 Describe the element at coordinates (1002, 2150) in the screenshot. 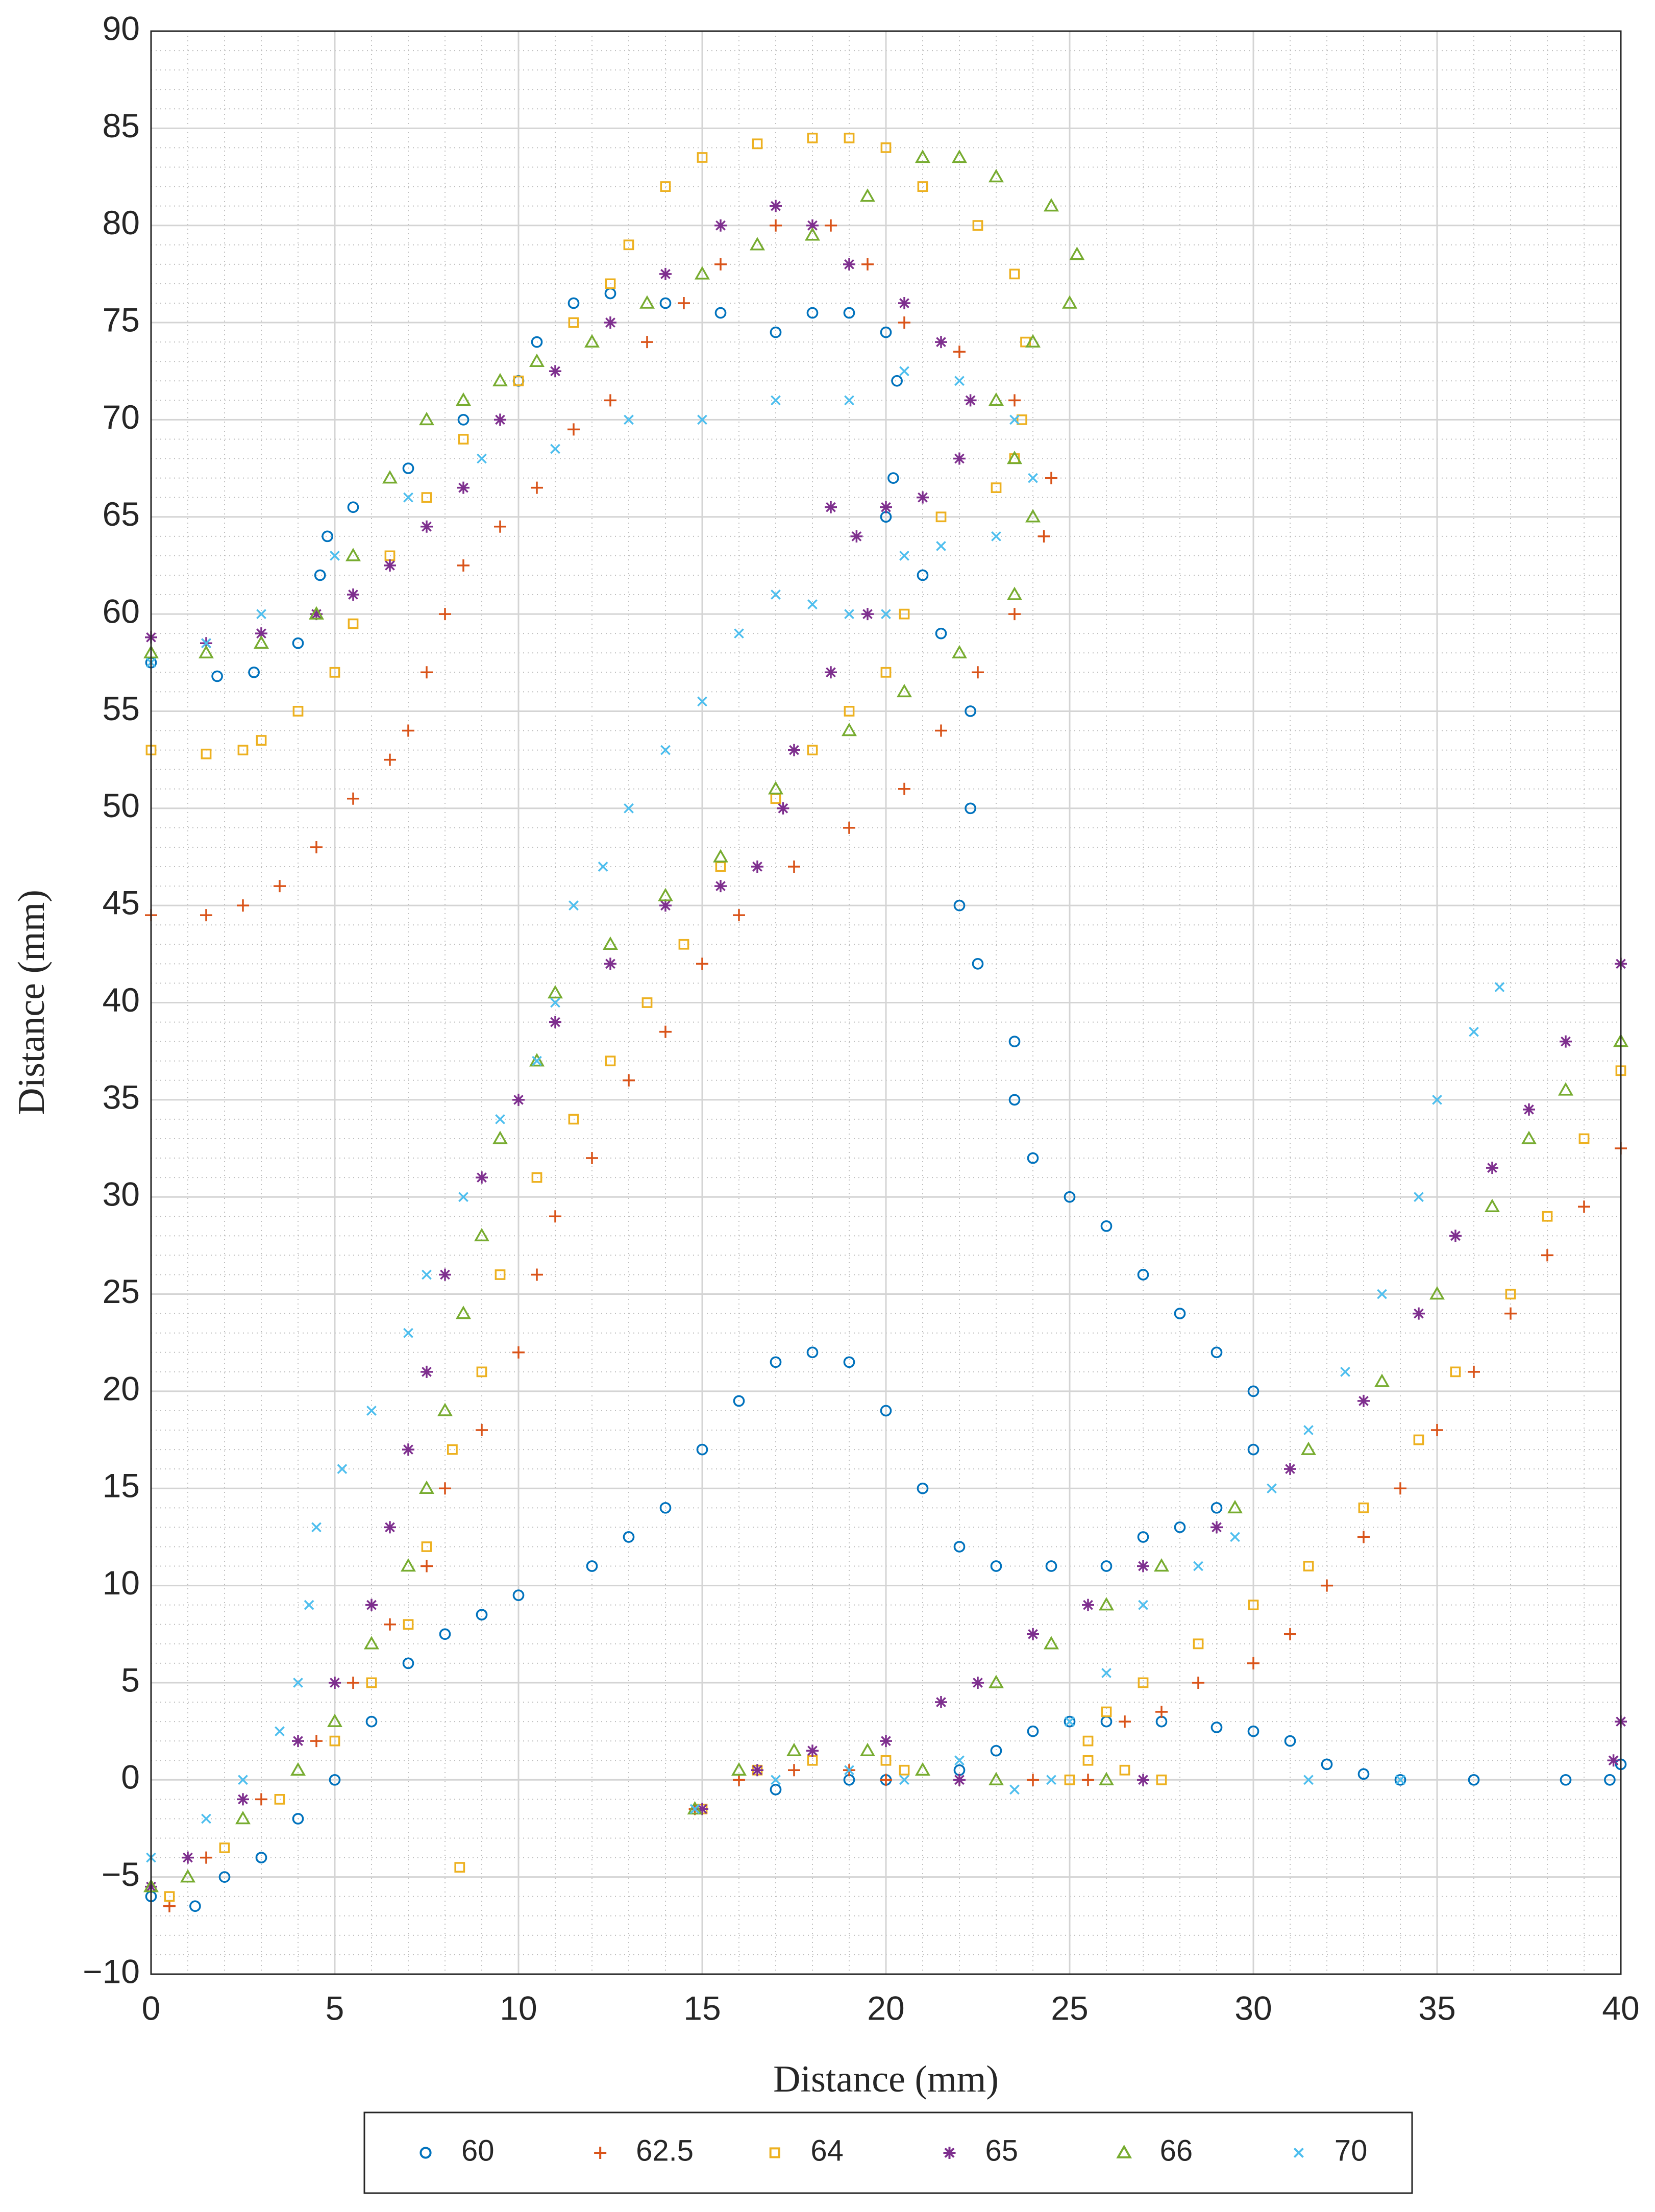

I see `legend-label: 65` at that location.